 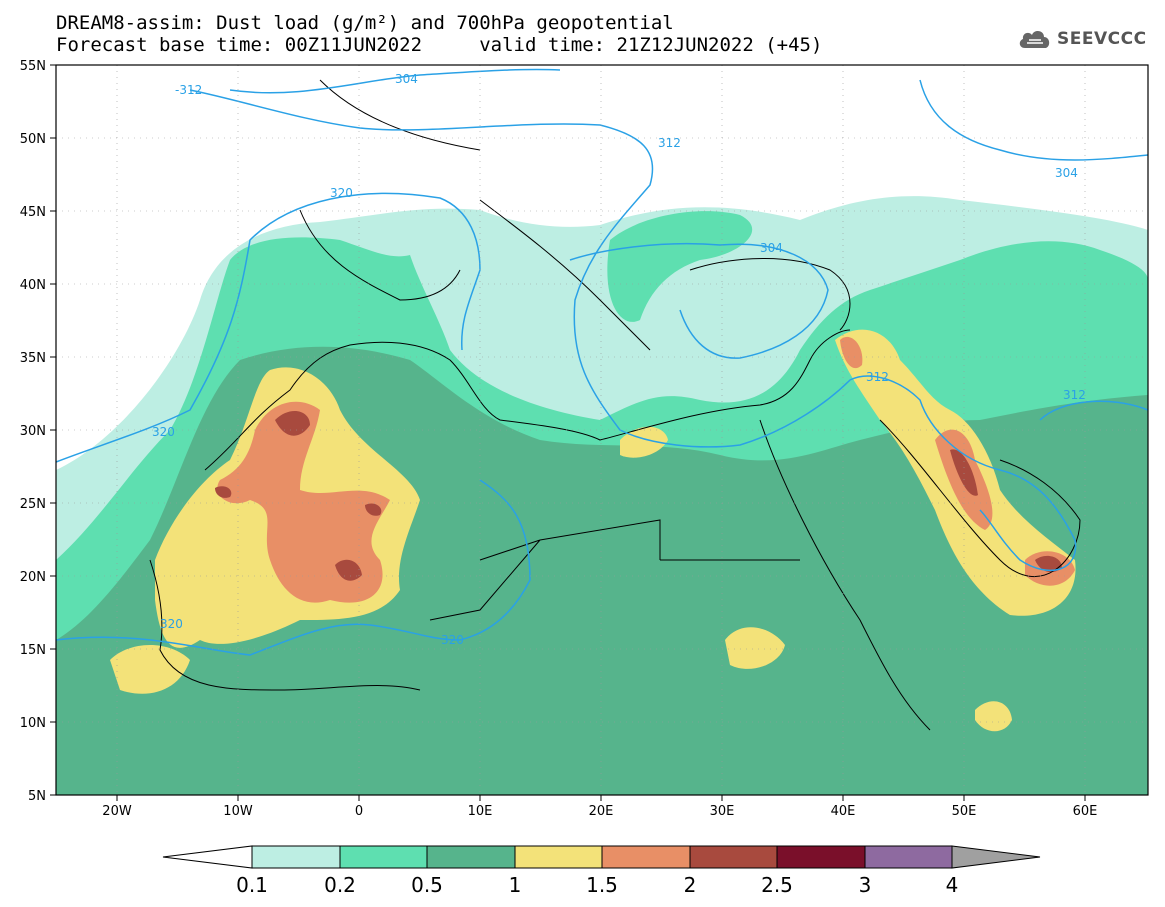 I want to click on lat-tick-label: 20N, so click(x=33, y=577).